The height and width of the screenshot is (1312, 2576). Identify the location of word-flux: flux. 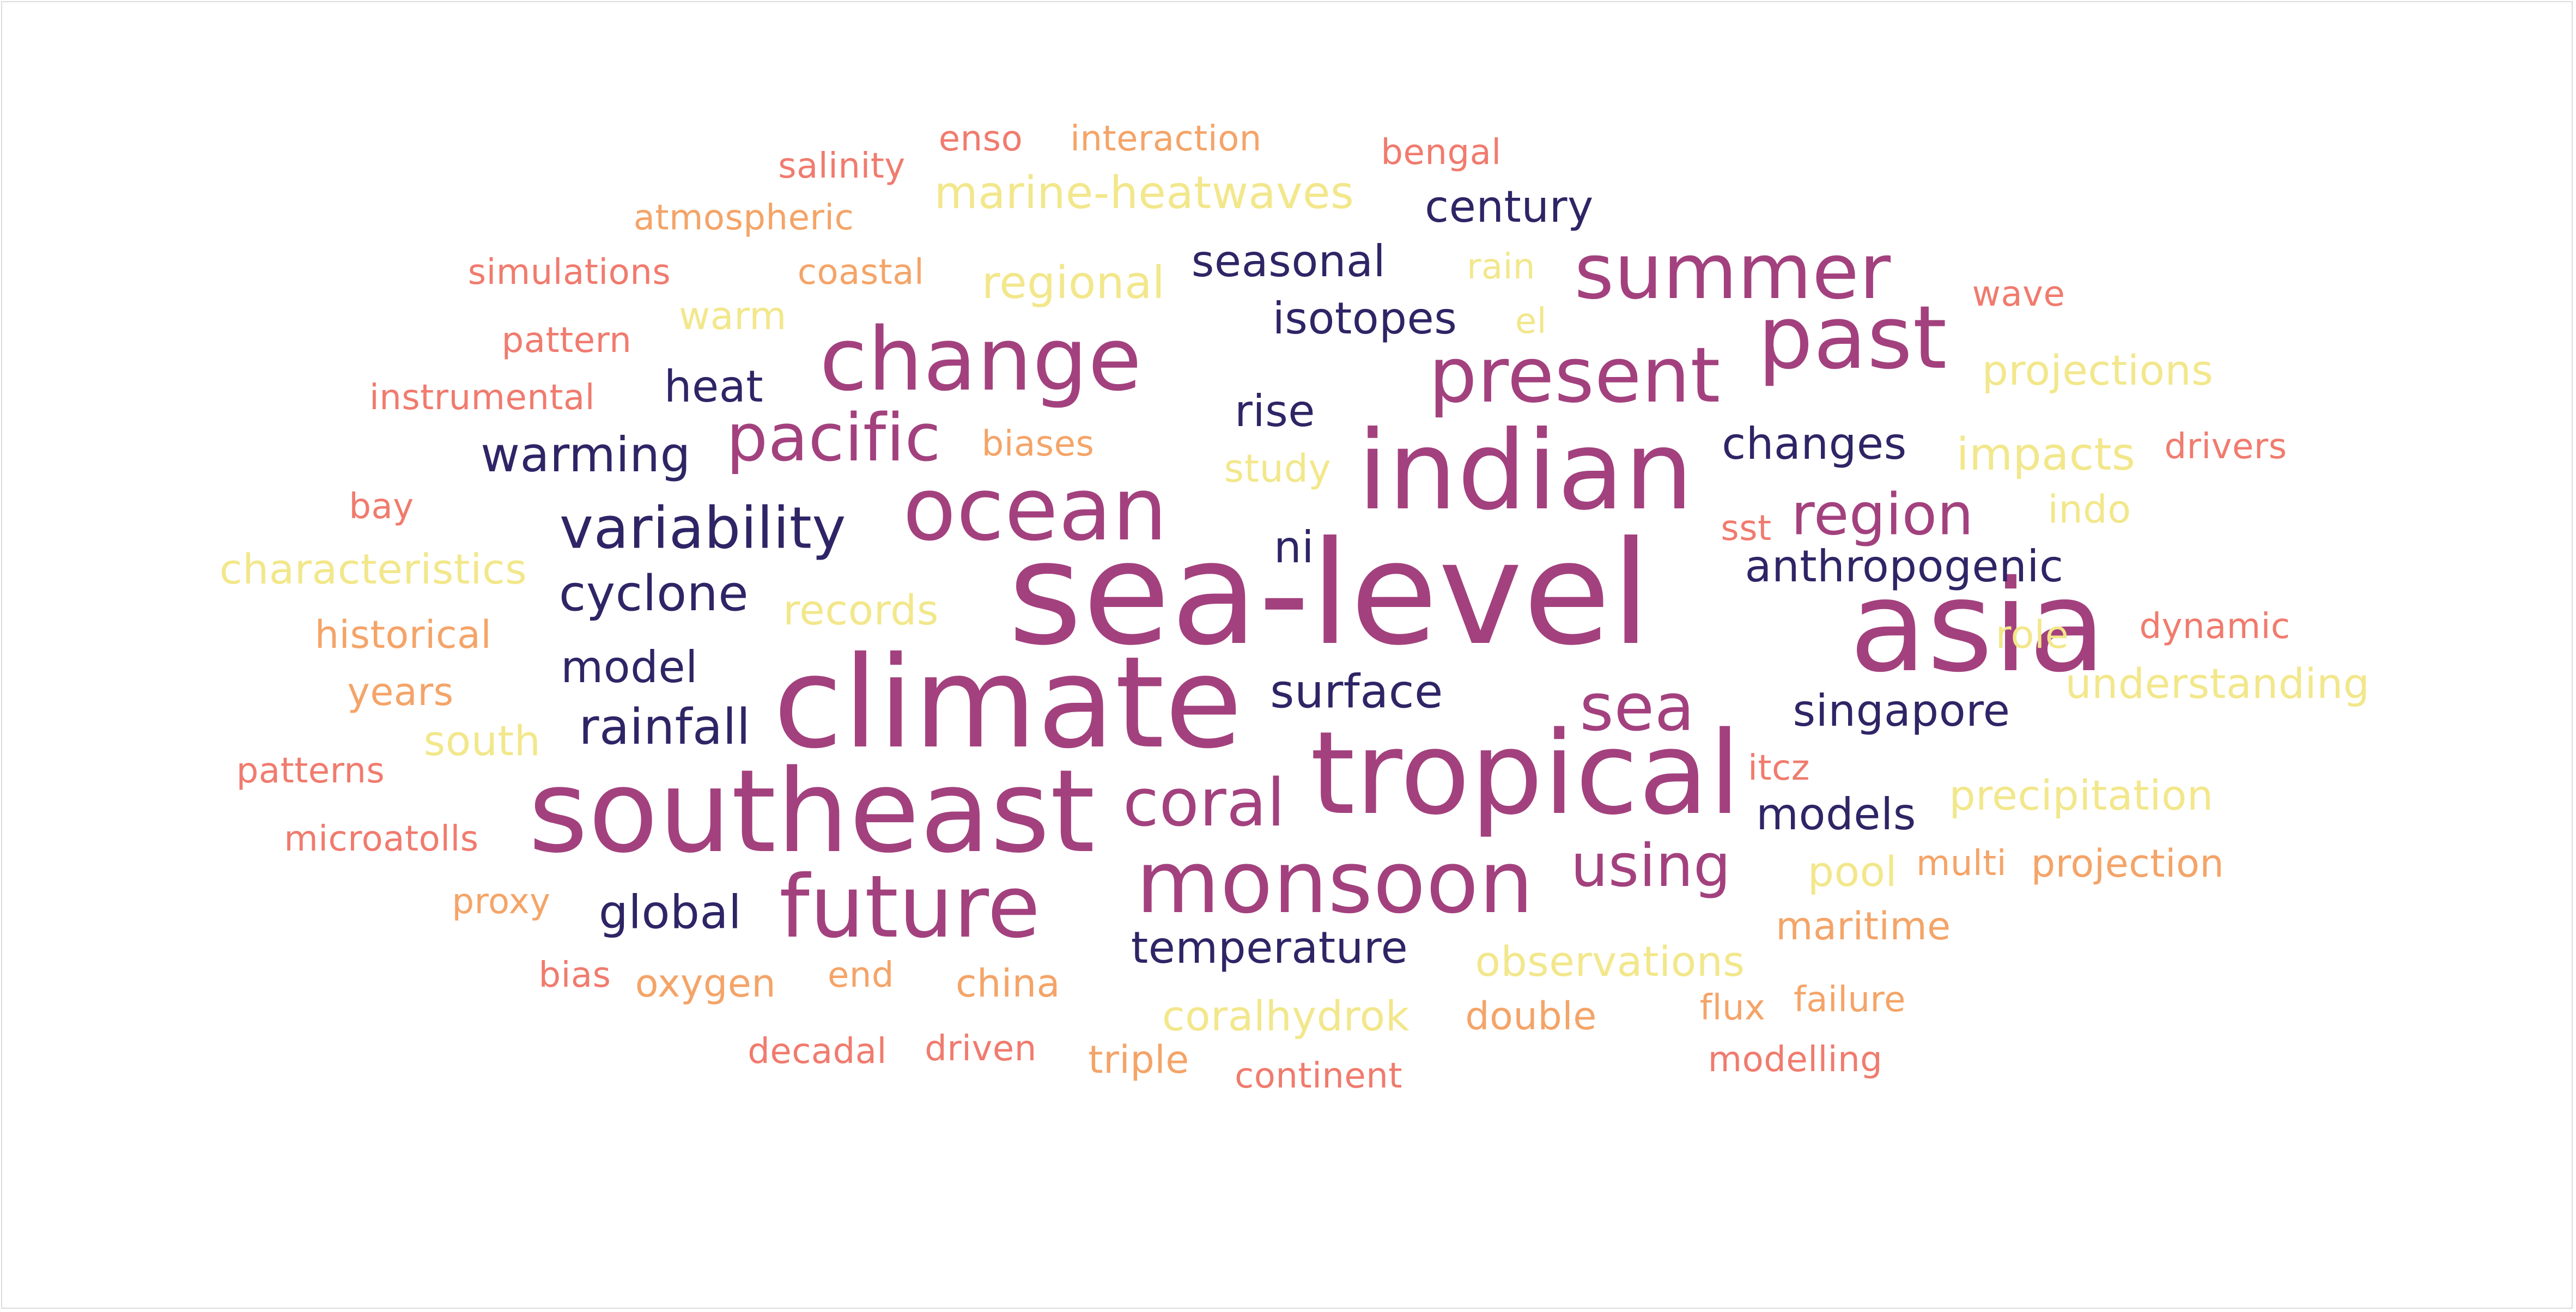
(1732, 1008).